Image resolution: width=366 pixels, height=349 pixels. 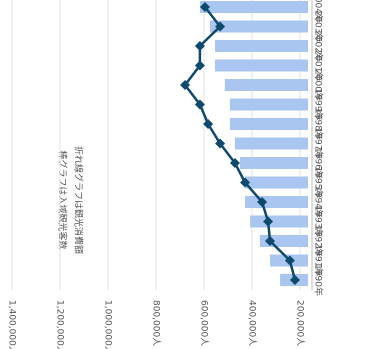 What do you see at coordinates (60, 324) in the screenshot?
I see `y-tick-label: 1,200,000人` at bounding box center [60, 324].